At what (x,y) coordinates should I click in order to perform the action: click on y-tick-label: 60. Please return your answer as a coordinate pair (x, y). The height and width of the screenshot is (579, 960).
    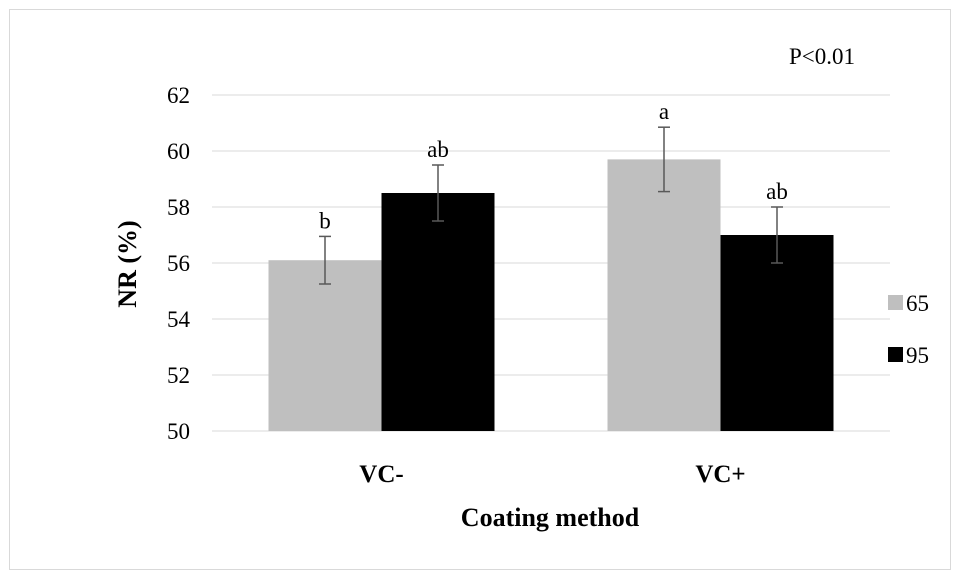
    Looking at the image, I should click on (178, 151).